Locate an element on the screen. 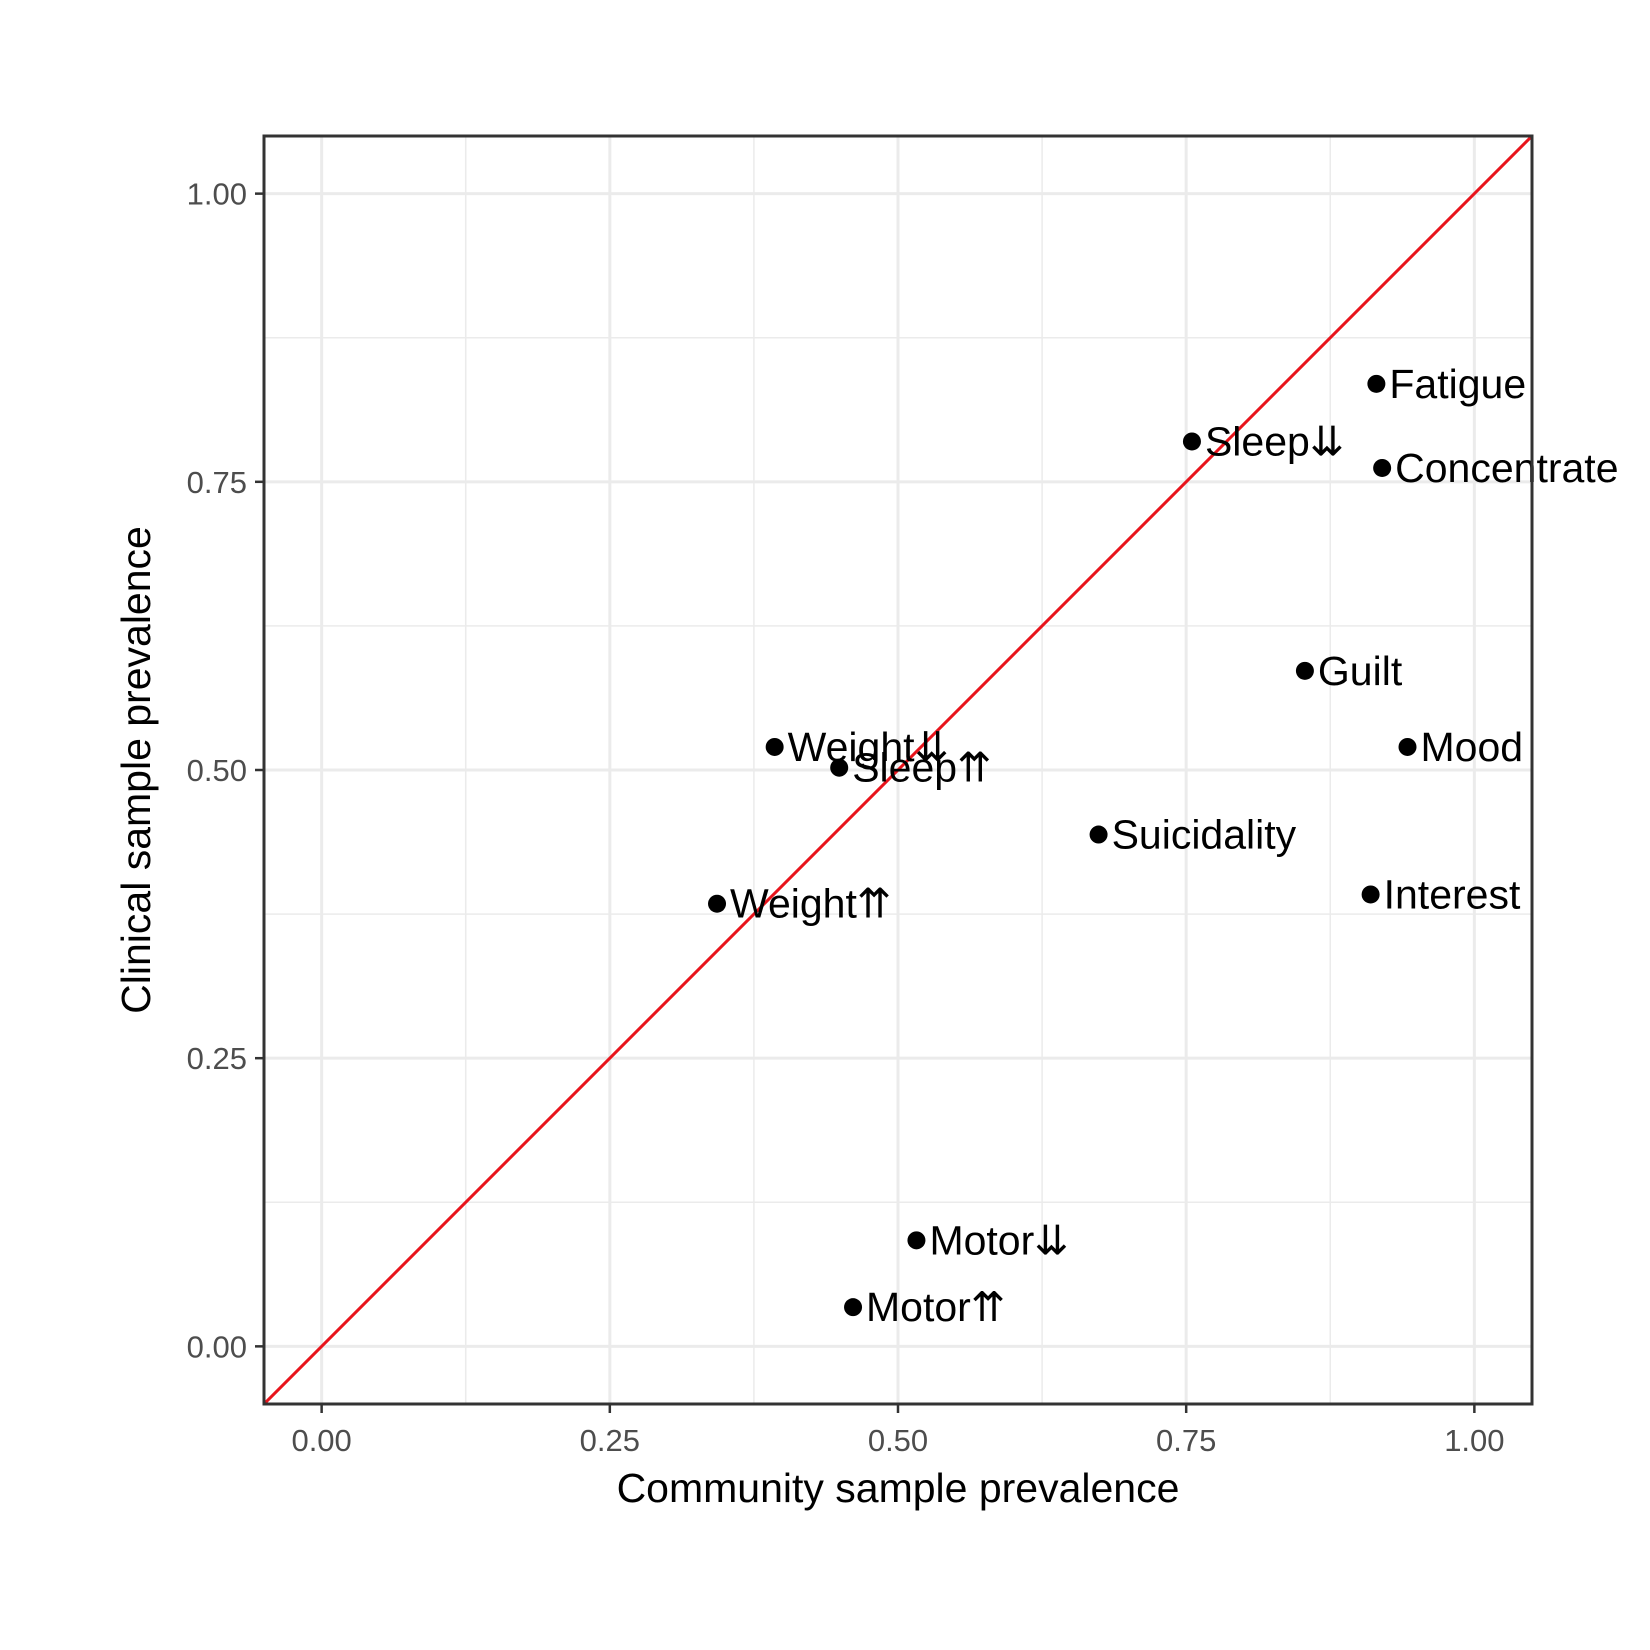 The width and height of the screenshot is (1650, 1650). x-tick-label: 0.00 is located at coordinates (321, 1440).